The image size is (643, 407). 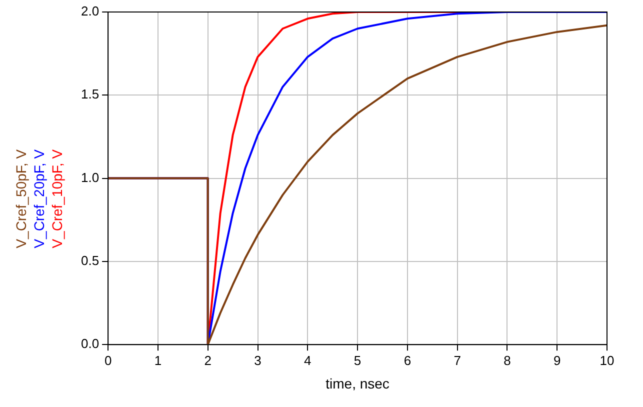 What do you see at coordinates (457, 360) in the screenshot?
I see `x-tick-label: 7` at bounding box center [457, 360].